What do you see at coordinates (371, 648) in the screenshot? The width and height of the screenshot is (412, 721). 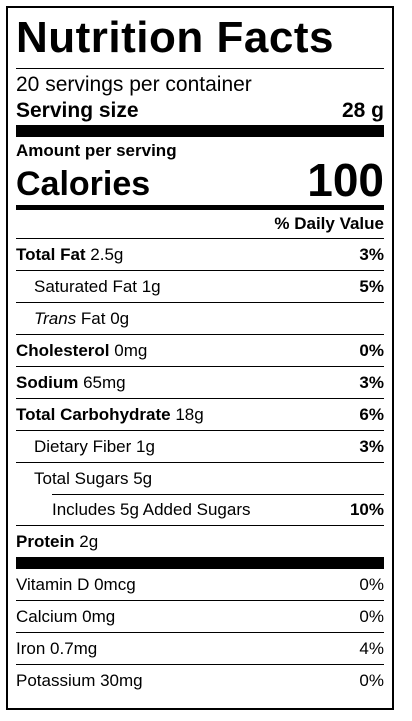 I see `vitamin-percent: 4%` at bounding box center [371, 648].